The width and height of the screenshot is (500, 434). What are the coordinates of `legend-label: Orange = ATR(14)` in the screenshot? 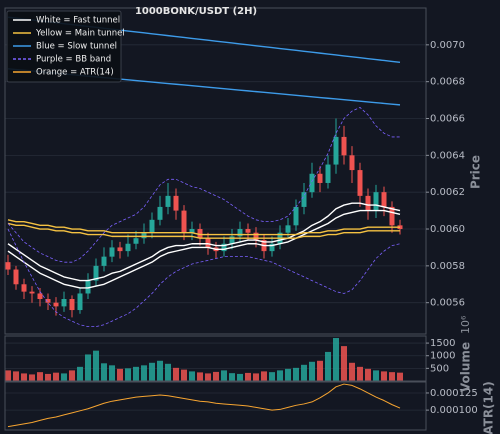 It's located at (75, 73).